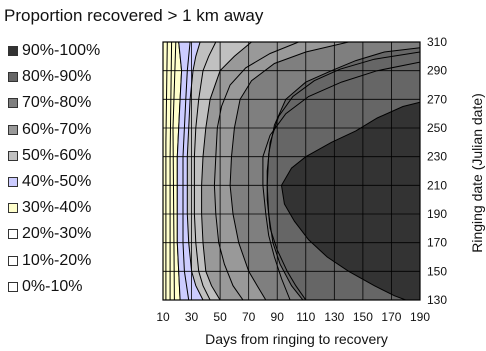 The width and height of the screenshot is (486, 351). What do you see at coordinates (437, 214) in the screenshot?
I see `y-tick-label-3: 190` at bounding box center [437, 214].